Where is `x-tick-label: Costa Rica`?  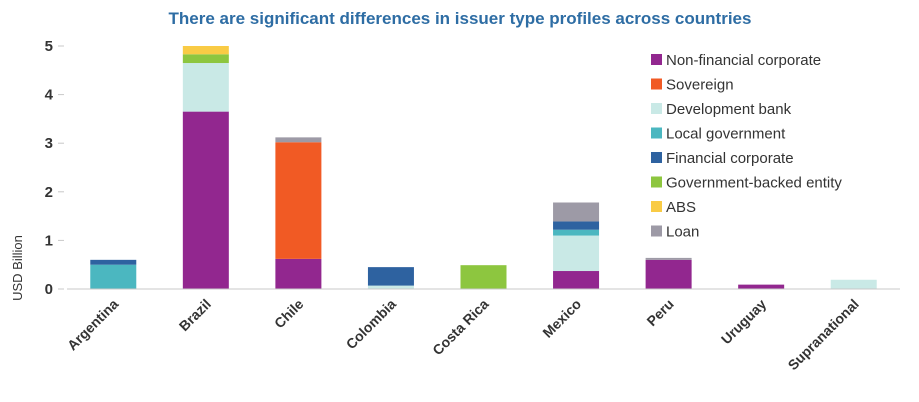 x-tick-label: Costa Rica is located at coordinates (460, 327).